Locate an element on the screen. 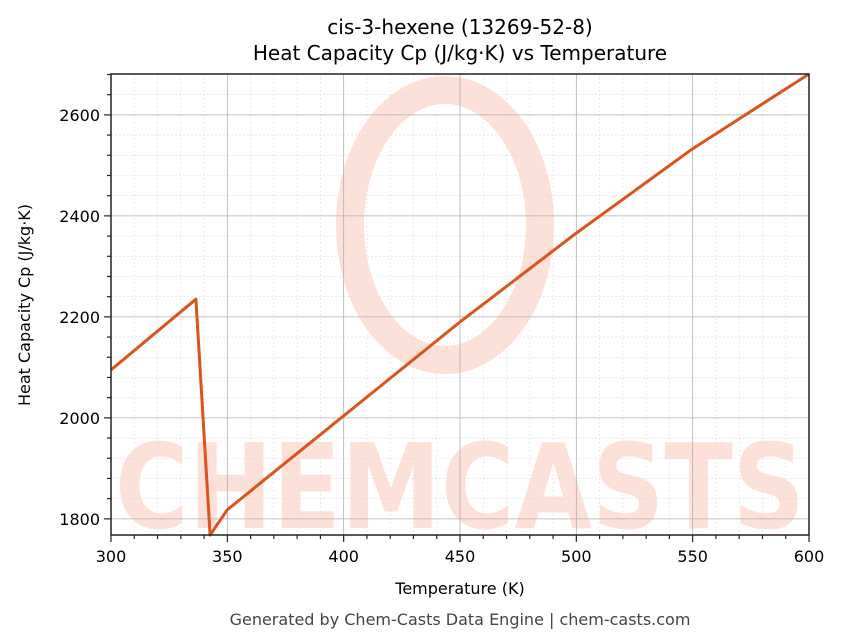 This screenshot has width=843, height=644. y-tick-label: 2000 is located at coordinates (79, 418).